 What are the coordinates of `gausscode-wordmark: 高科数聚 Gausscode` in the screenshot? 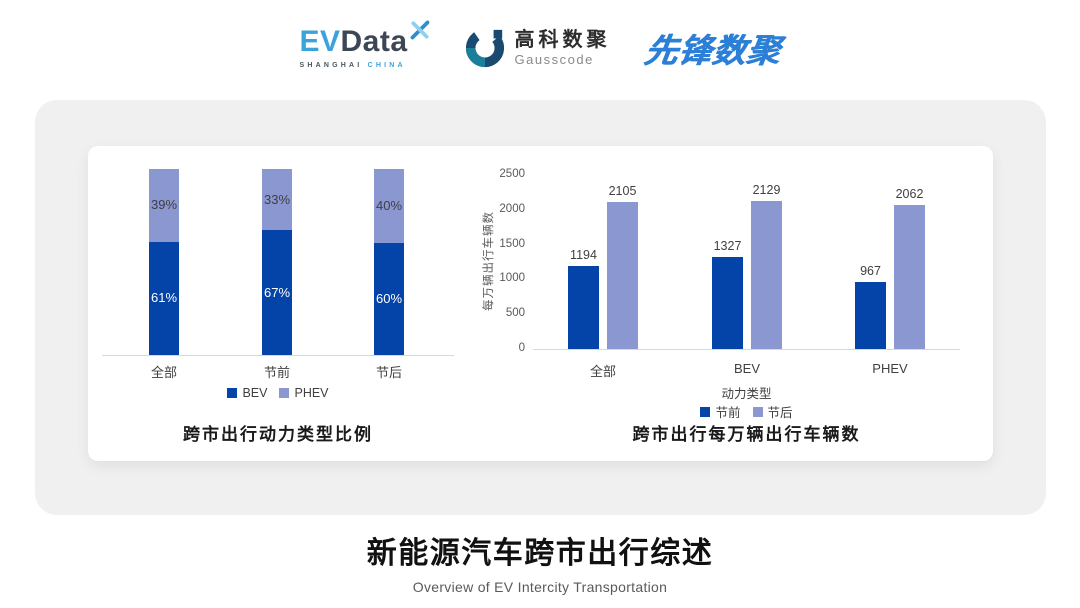 It's located at (563, 48).